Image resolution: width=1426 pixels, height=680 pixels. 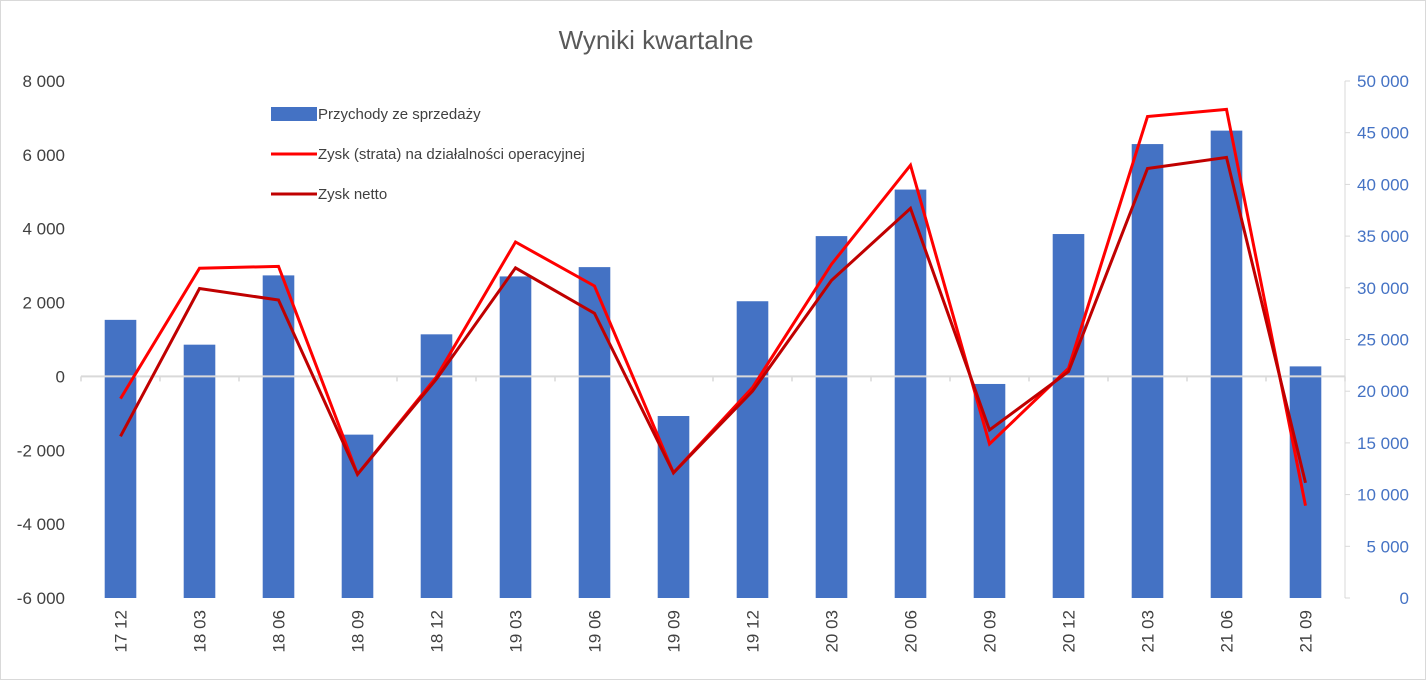 What do you see at coordinates (753, 631) in the screenshot?
I see `x-tick-8: 19 12` at bounding box center [753, 631].